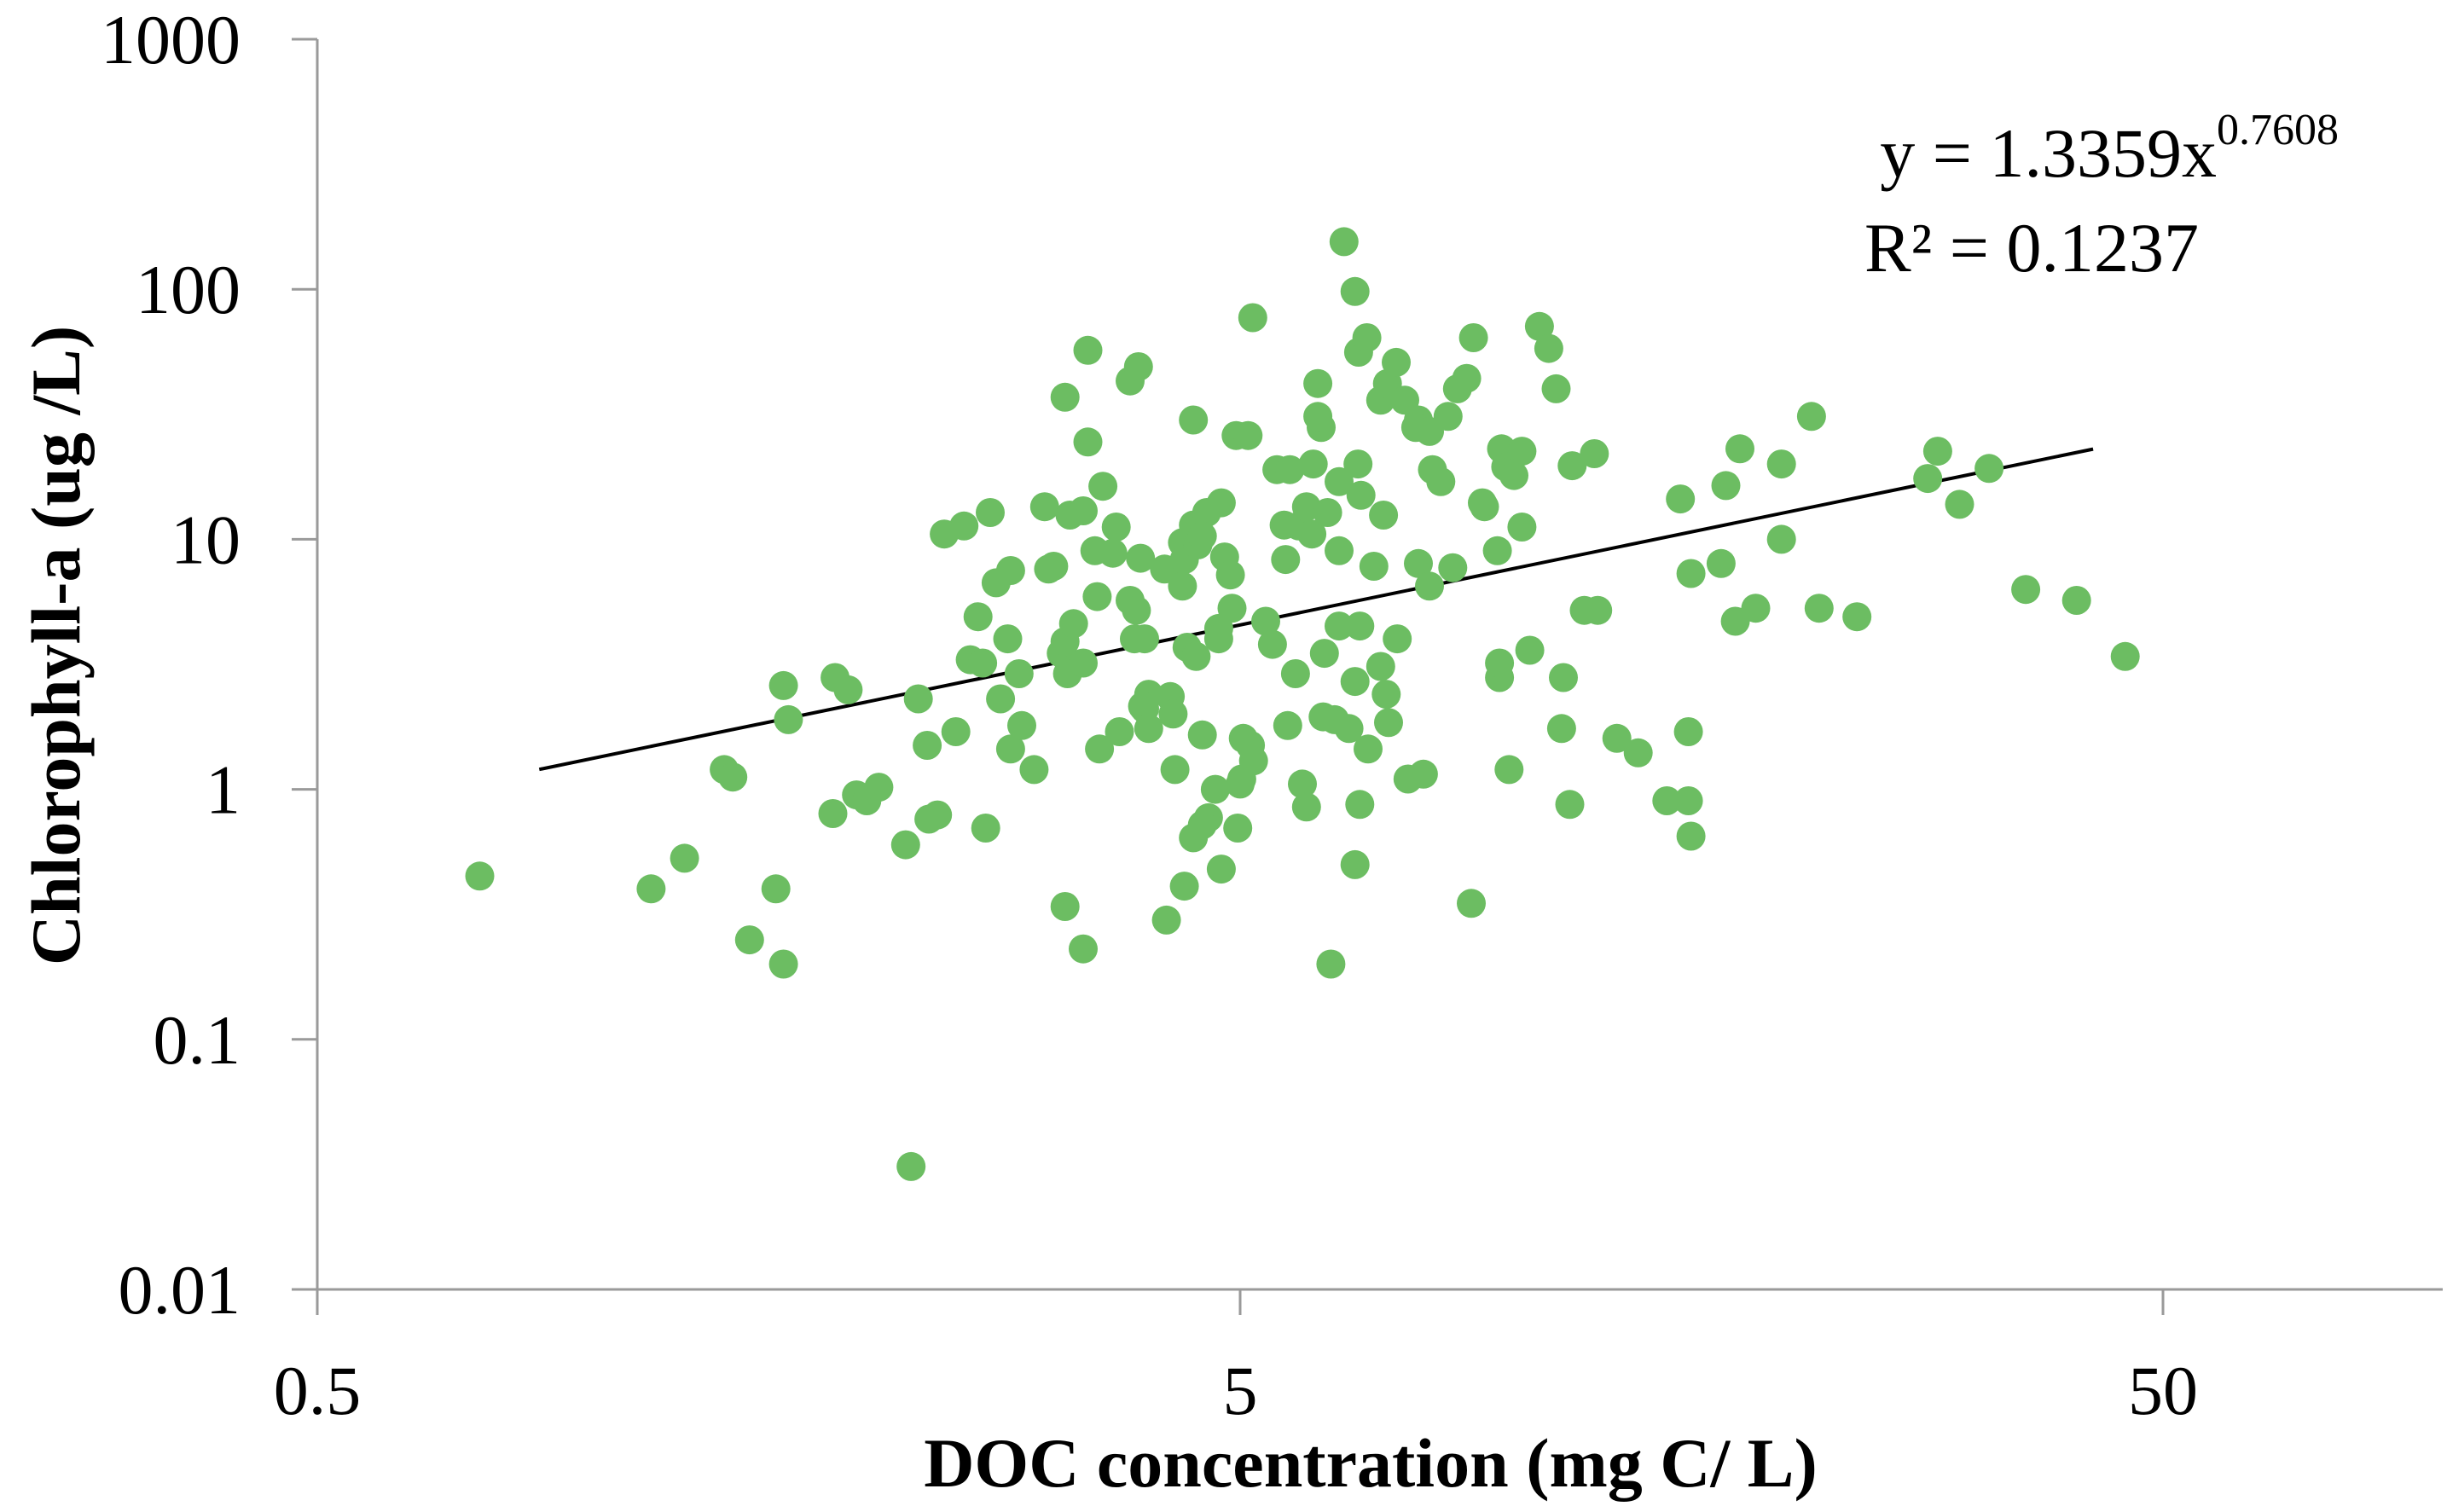  Describe the element at coordinates (197, 1040) in the screenshot. I see `y-tick-label: 0.1` at that location.